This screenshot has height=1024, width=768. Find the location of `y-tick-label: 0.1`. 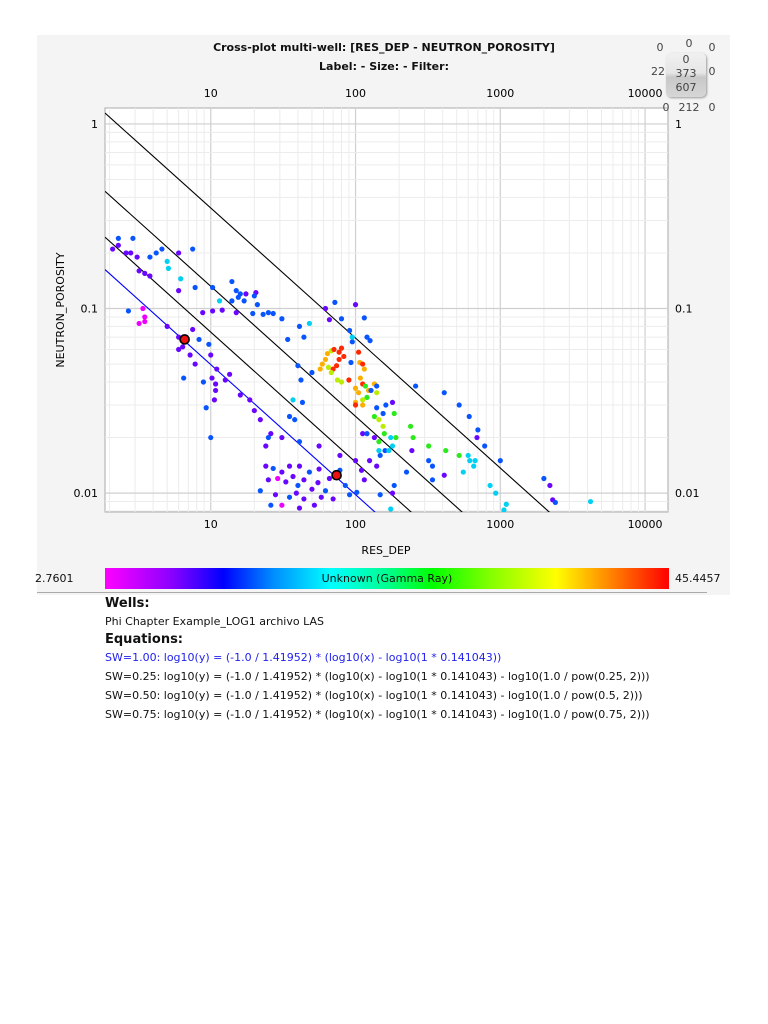

y-tick-label: 0.1 is located at coordinates (90, 309).